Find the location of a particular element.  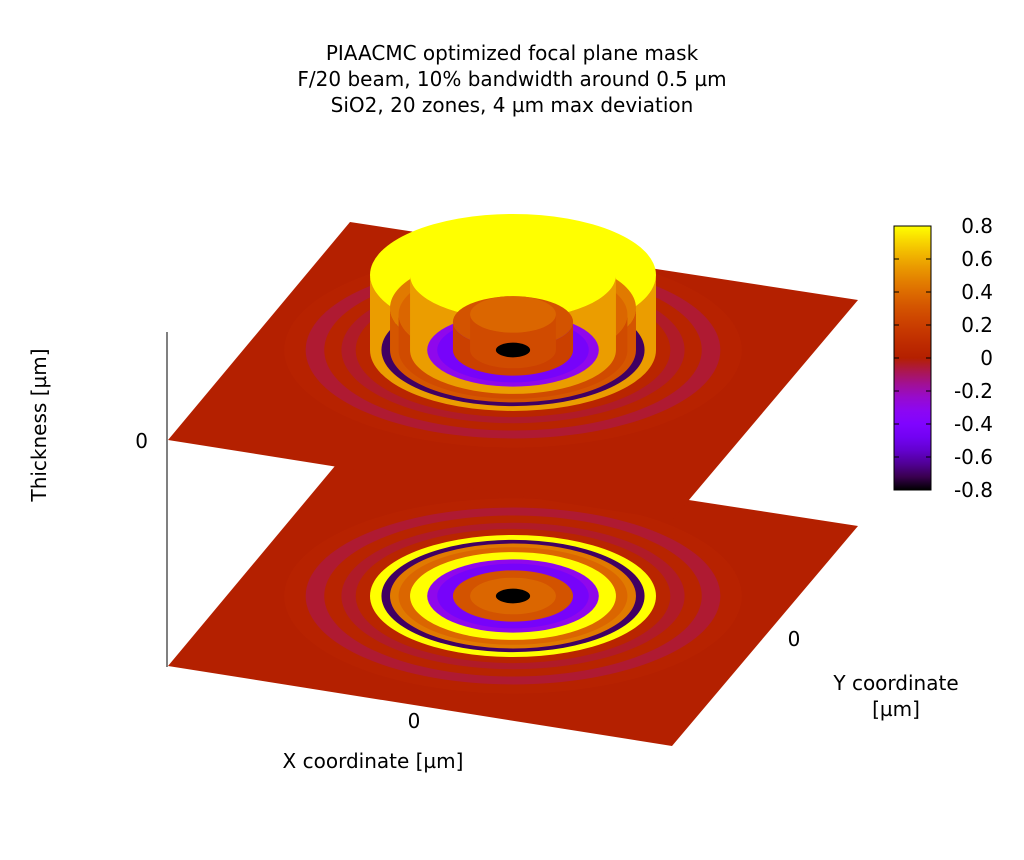

colorbar-tick-label: -0.6 is located at coordinates (973, 457).